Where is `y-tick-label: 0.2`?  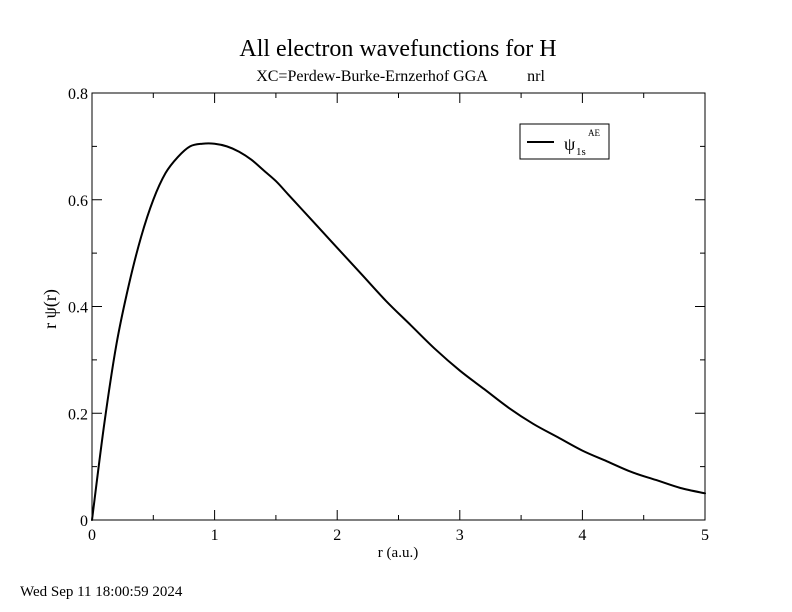
y-tick-label: 0.2 is located at coordinates (78, 414).